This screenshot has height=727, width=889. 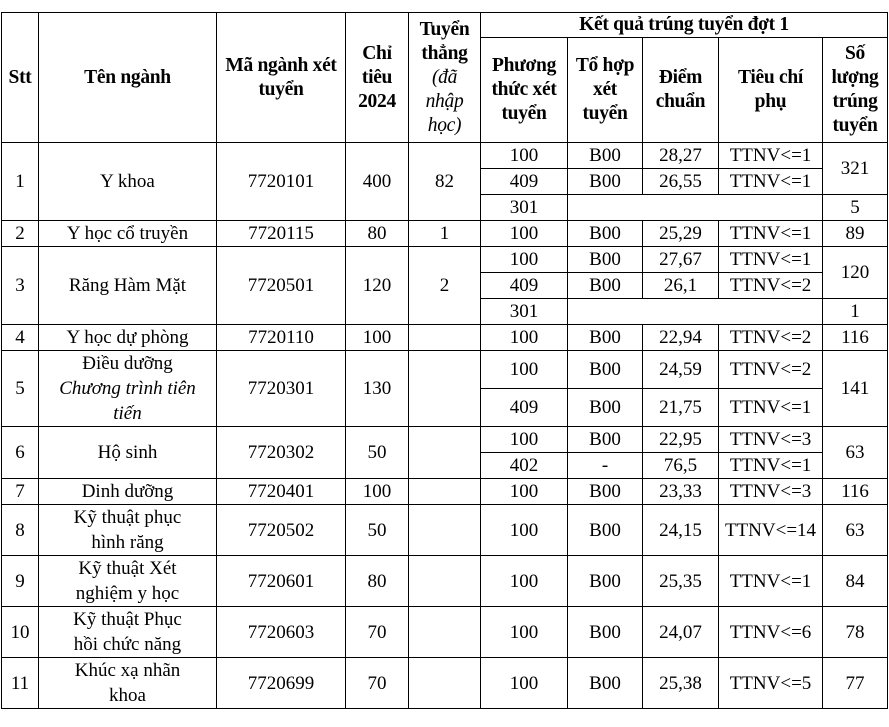 I want to click on cutoff-score-cell: 25,38, so click(x=680, y=683).